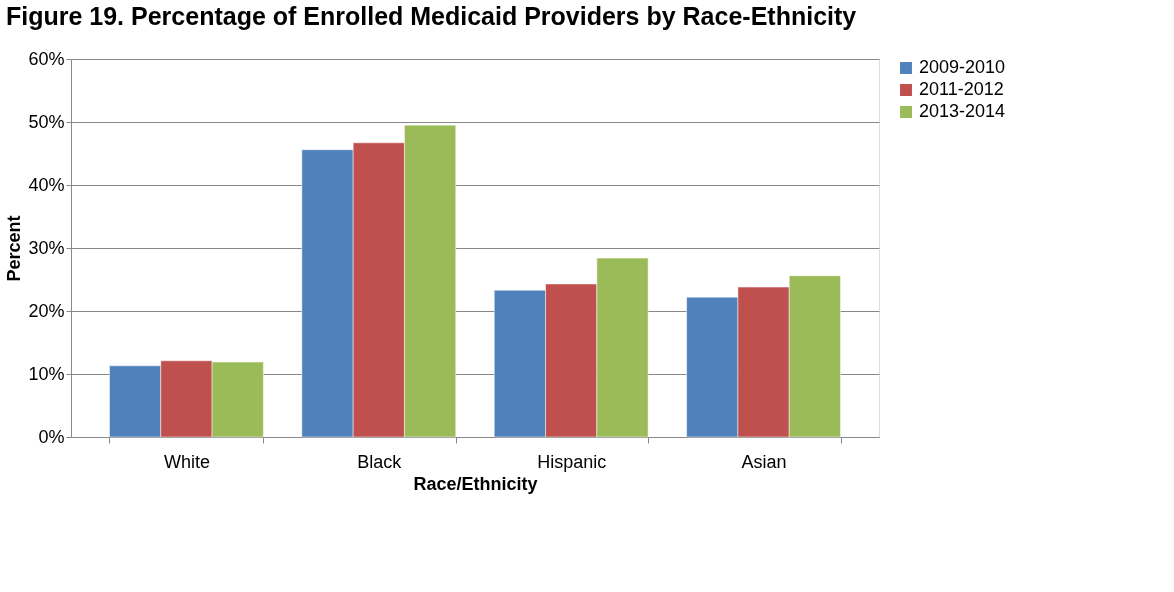 This screenshot has width=1174, height=592. What do you see at coordinates (14, 248) in the screenshot?
I see `y-axis-title: Percent` at bounding box center [14, 248].